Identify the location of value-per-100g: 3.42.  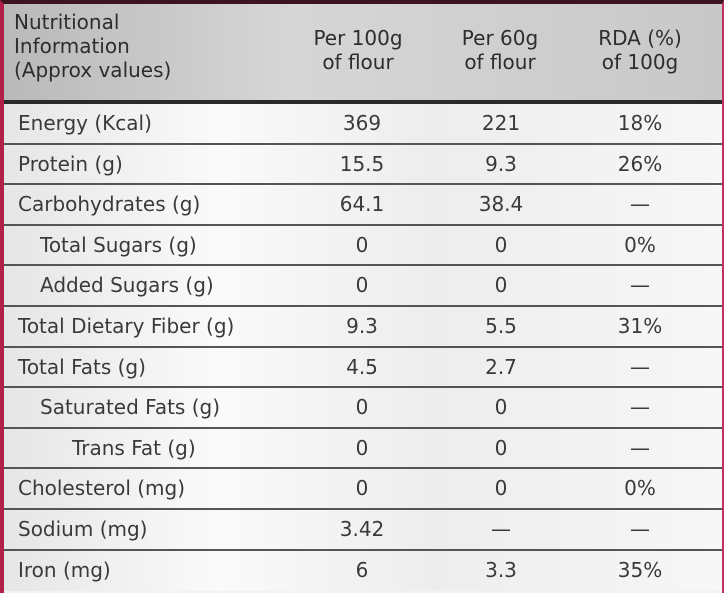
(362, 528).